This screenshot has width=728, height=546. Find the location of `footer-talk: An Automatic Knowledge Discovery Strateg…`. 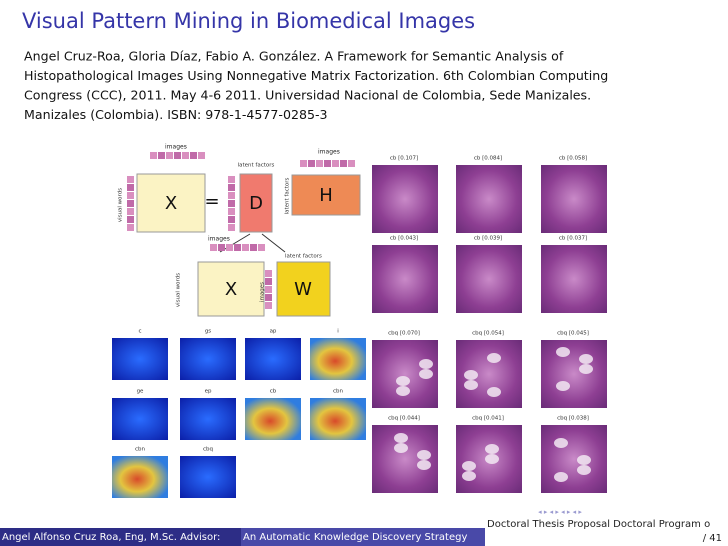

footer-talk: An Automatic Knowledge Discovery Strateg… is located at coordinates (355, 537).